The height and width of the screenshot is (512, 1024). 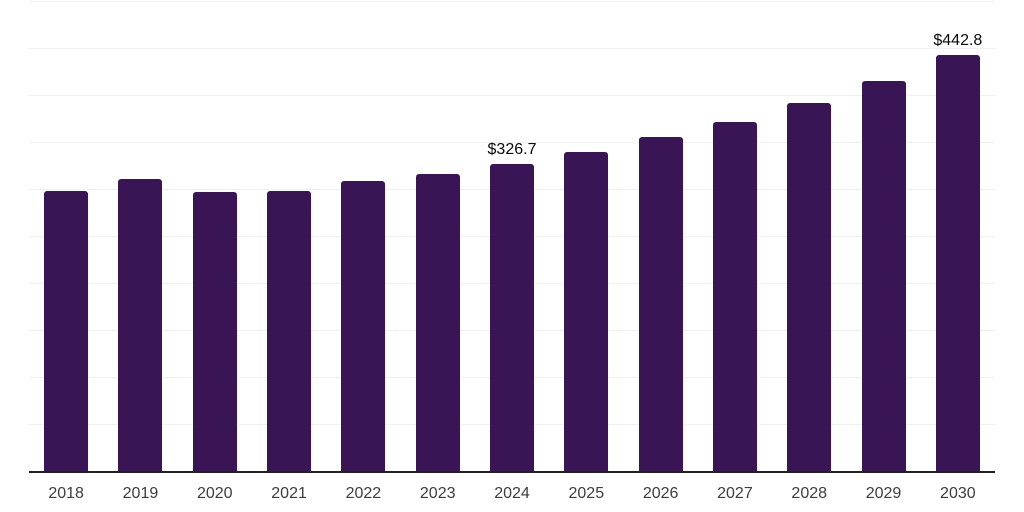 What do you see at coordinates (363, 326) in the screenshot?
I see `bar-2022` at bounding box center [363, 326].